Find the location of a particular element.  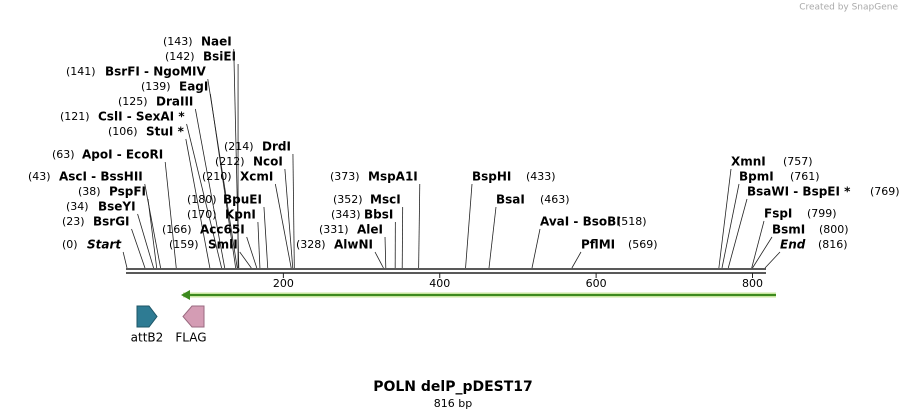

site-name: AlwNI is located at coordinates (353, 245).